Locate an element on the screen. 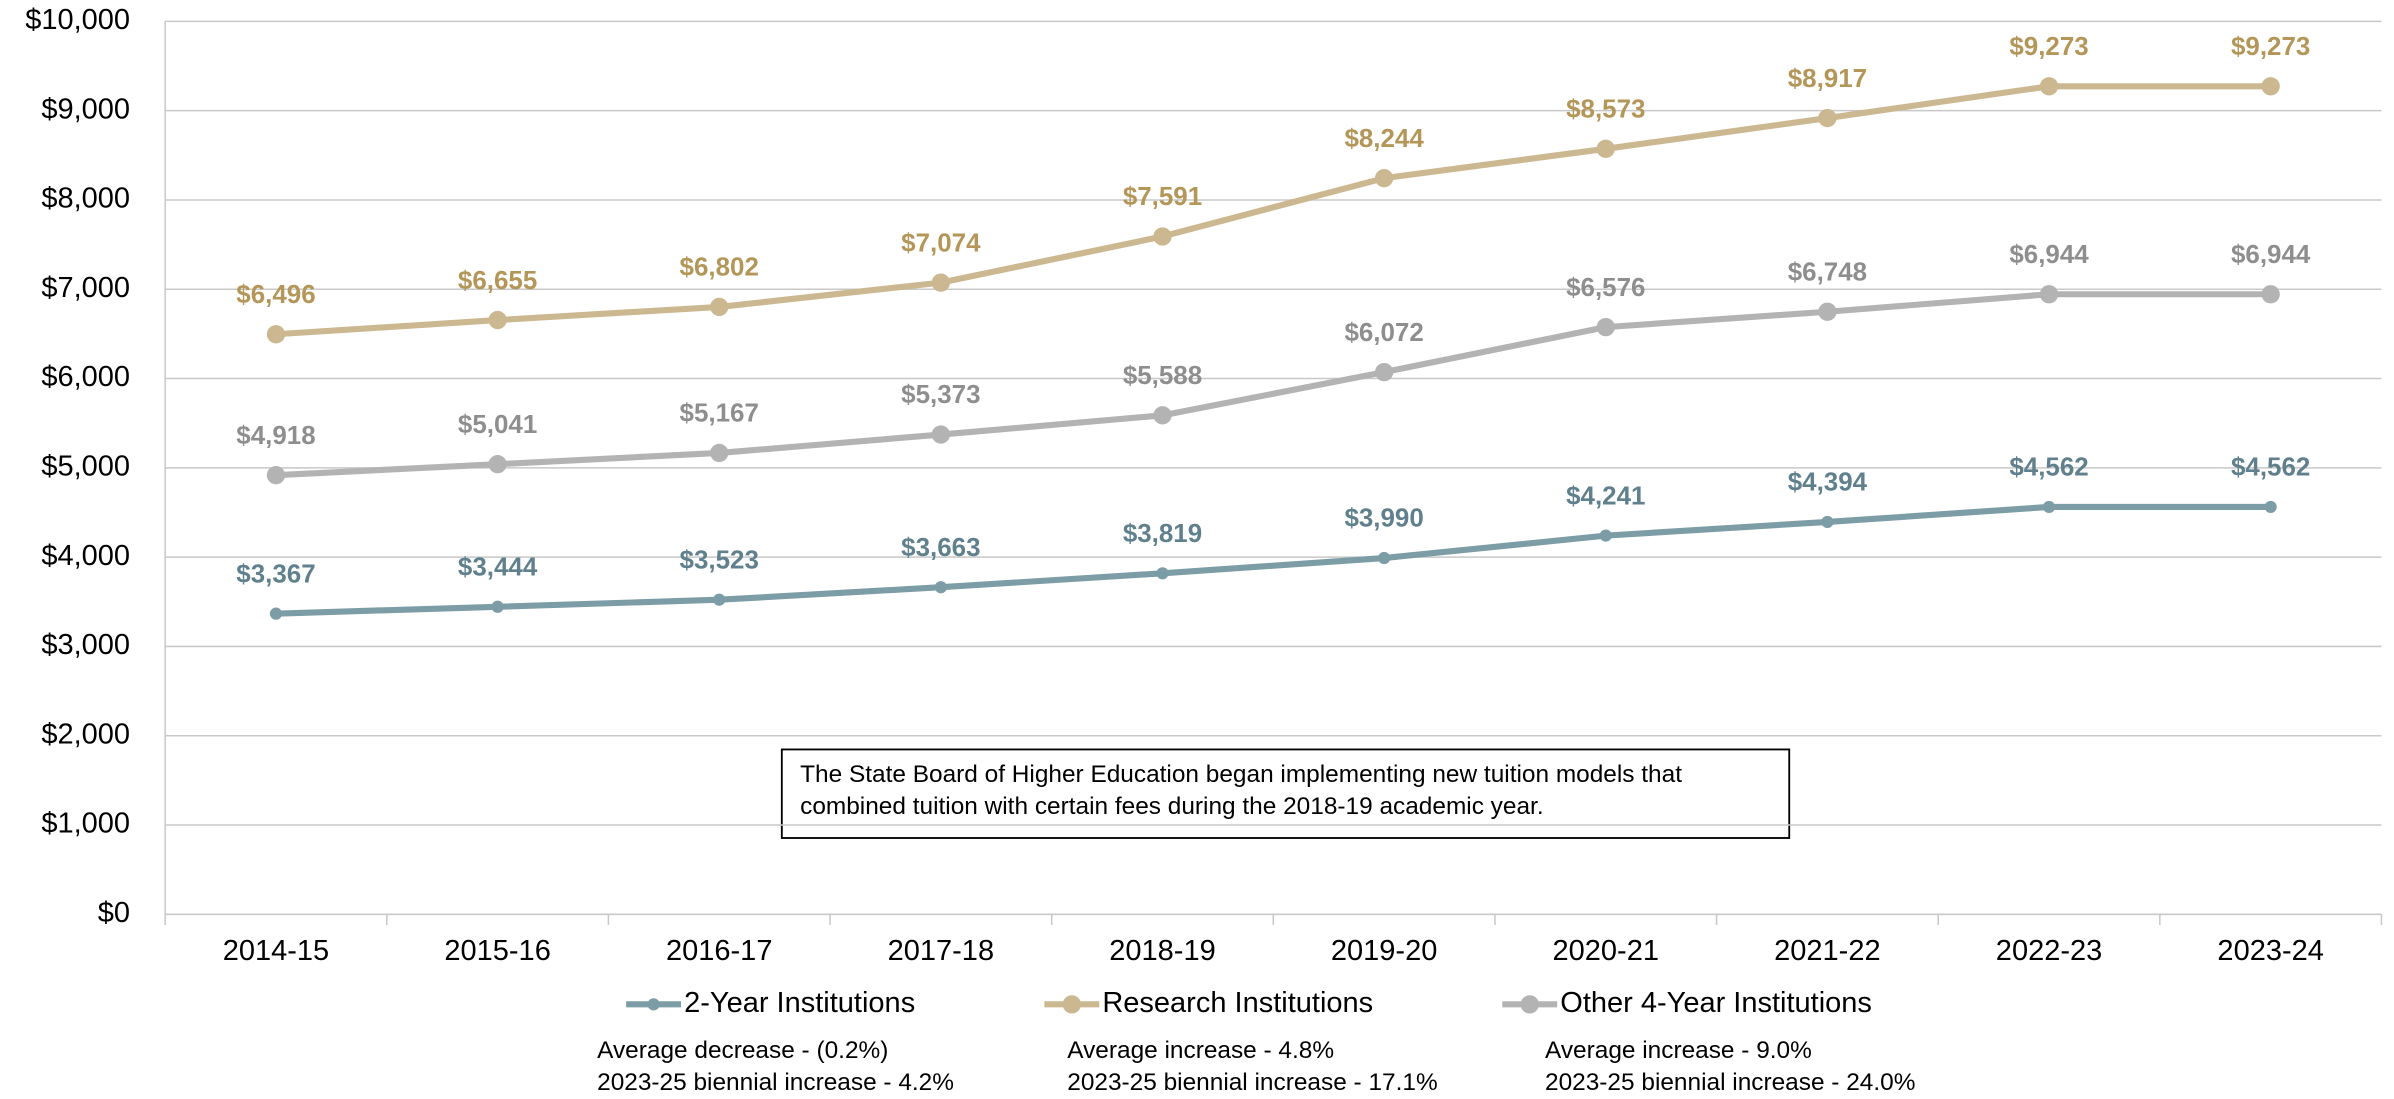  value-label: $6,748 is located at coordinates (1827, 272).